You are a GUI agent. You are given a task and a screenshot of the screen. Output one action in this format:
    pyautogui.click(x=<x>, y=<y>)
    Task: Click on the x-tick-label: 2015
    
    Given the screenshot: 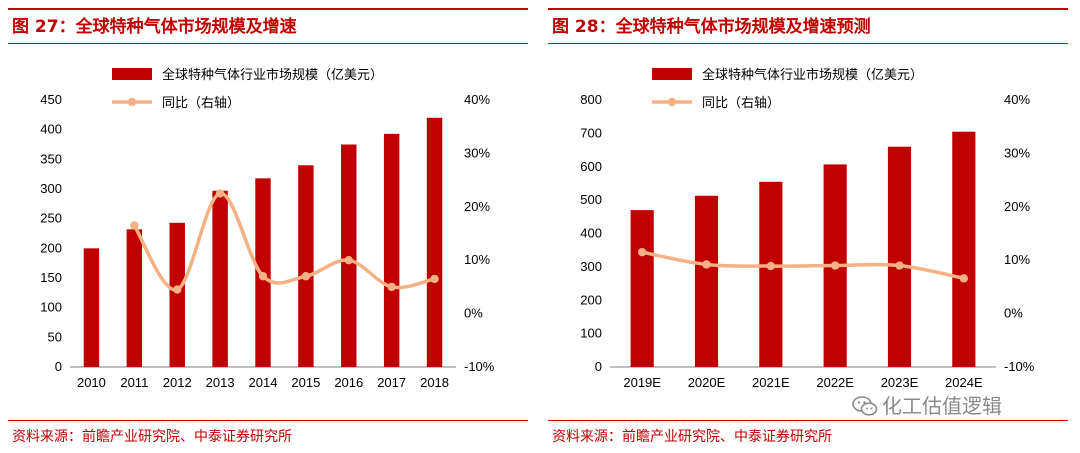 What is the action you would take?
    pyautogui.click(x=305, y=382)
    